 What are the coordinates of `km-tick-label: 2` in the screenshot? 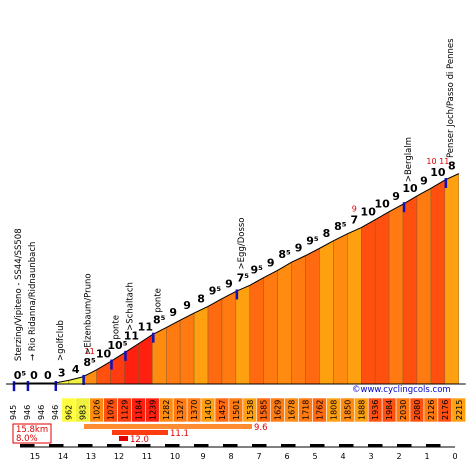 It's located at (398, 456).